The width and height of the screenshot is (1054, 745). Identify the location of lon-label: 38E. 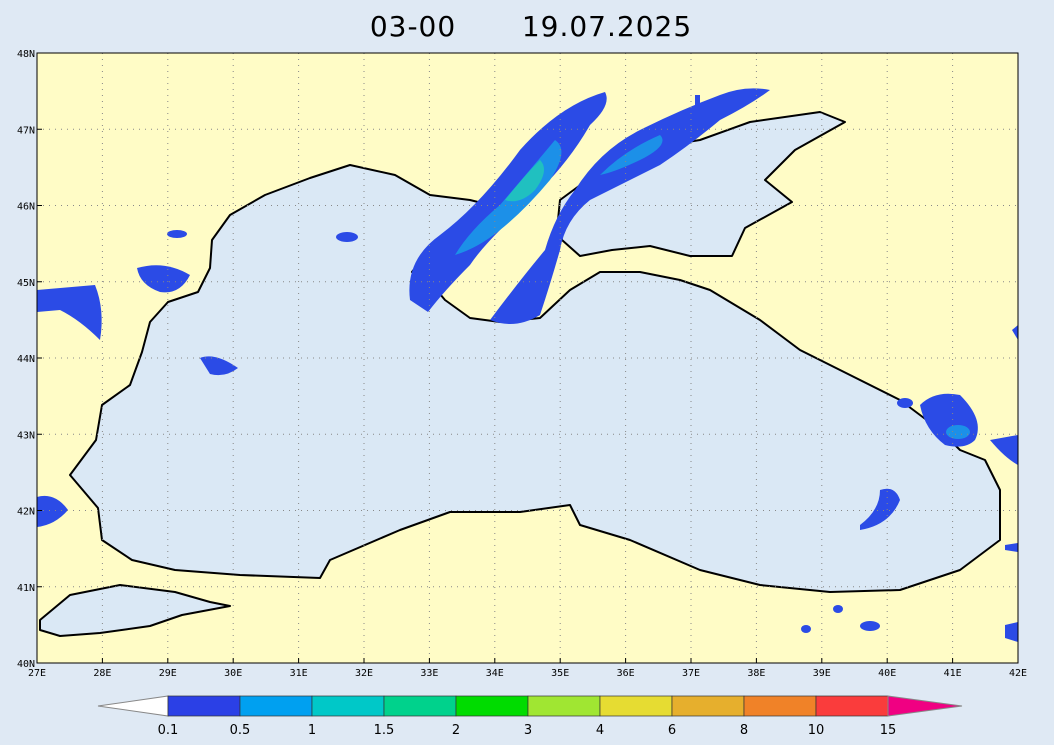
(756, 673).